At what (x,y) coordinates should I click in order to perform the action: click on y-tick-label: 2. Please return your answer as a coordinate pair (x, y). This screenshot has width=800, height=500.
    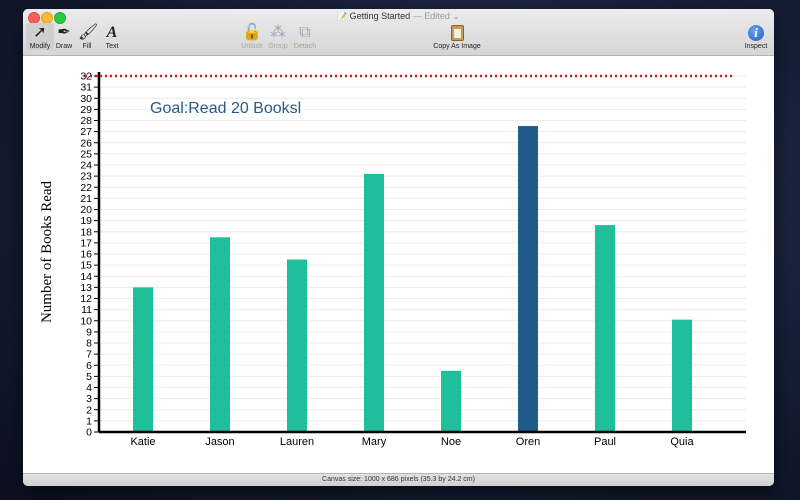
    Looking at the image, I should click on (89, 410).